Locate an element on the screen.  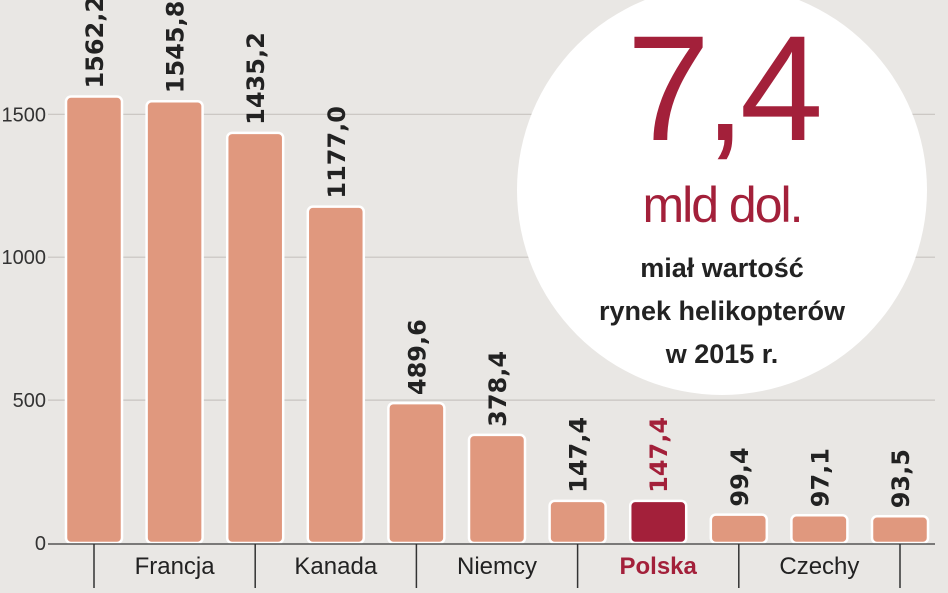
y-tick-label: 1000 is located at coordinates (24, 258).